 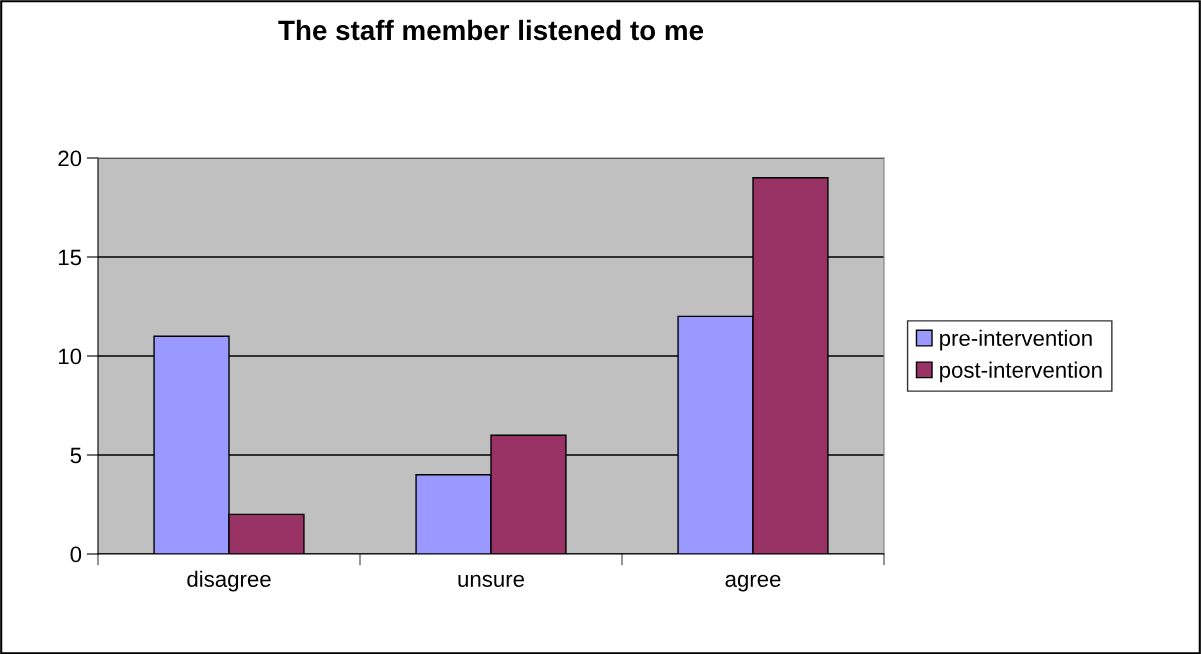 What do you see at coordinates (491, 30) in the screenshot?
I see `chart-title: The staff member listened to me` at bounding box center [491, 30].